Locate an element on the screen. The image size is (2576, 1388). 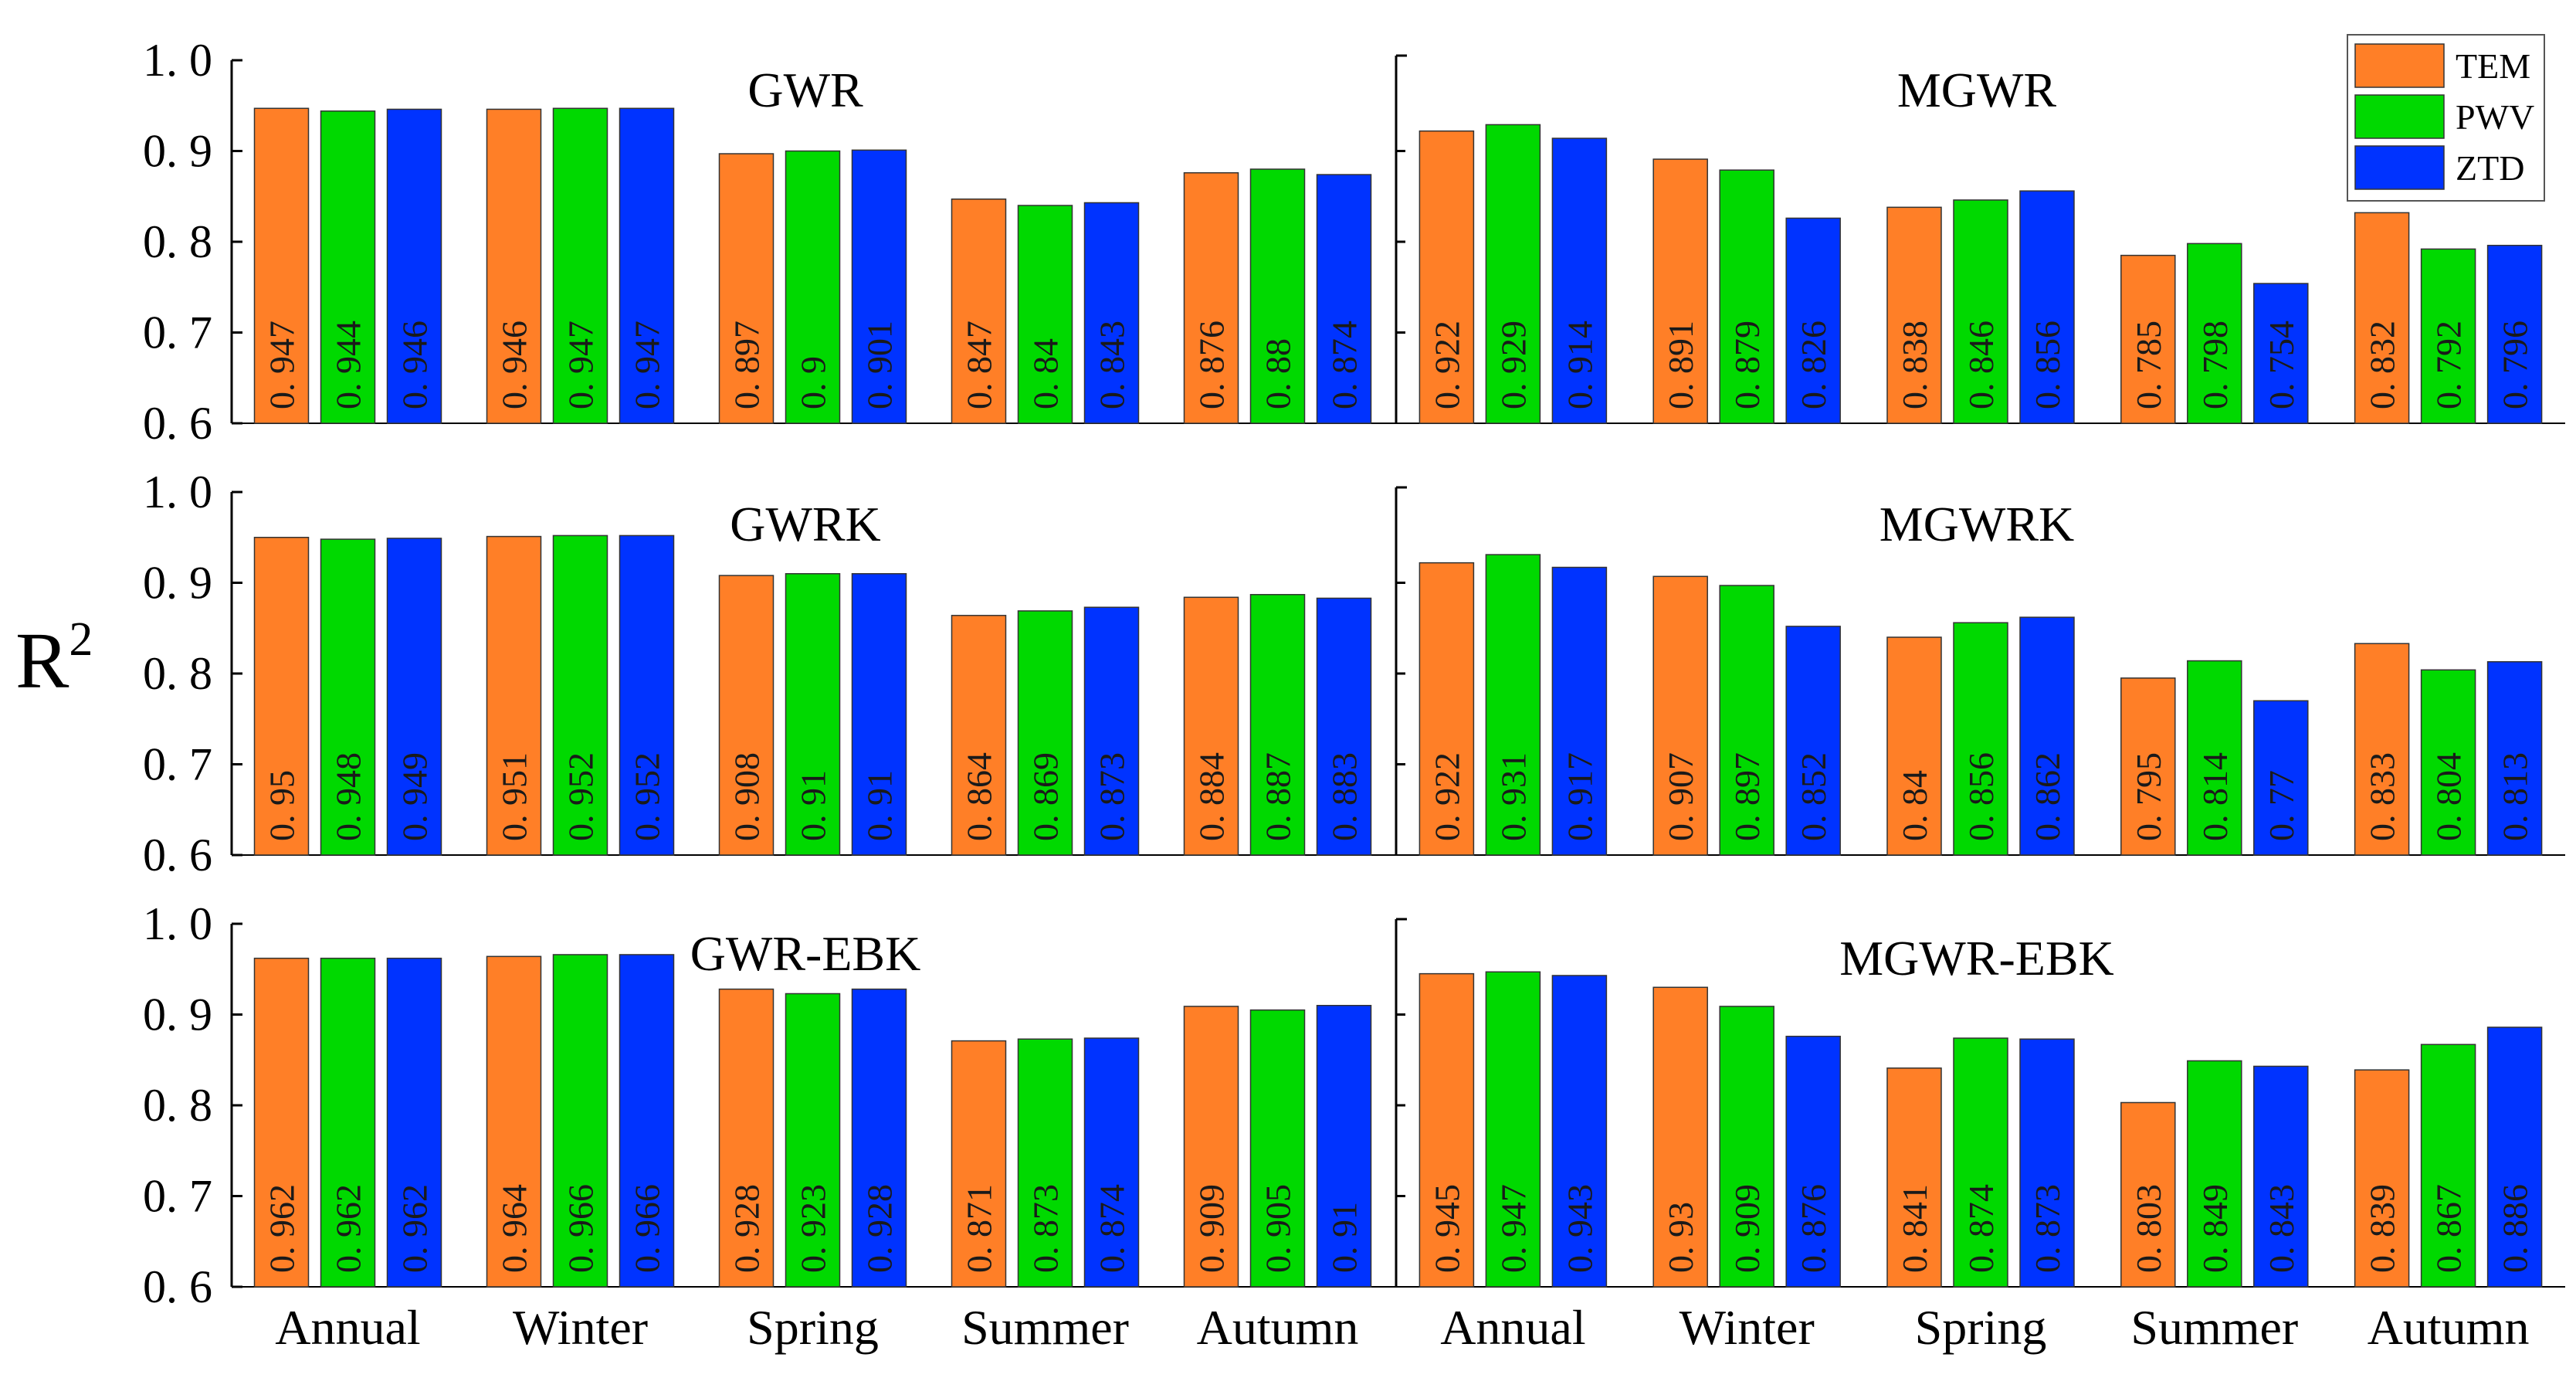
bar-mgwr-spring-pwv is located at coordinates (1980, 311).